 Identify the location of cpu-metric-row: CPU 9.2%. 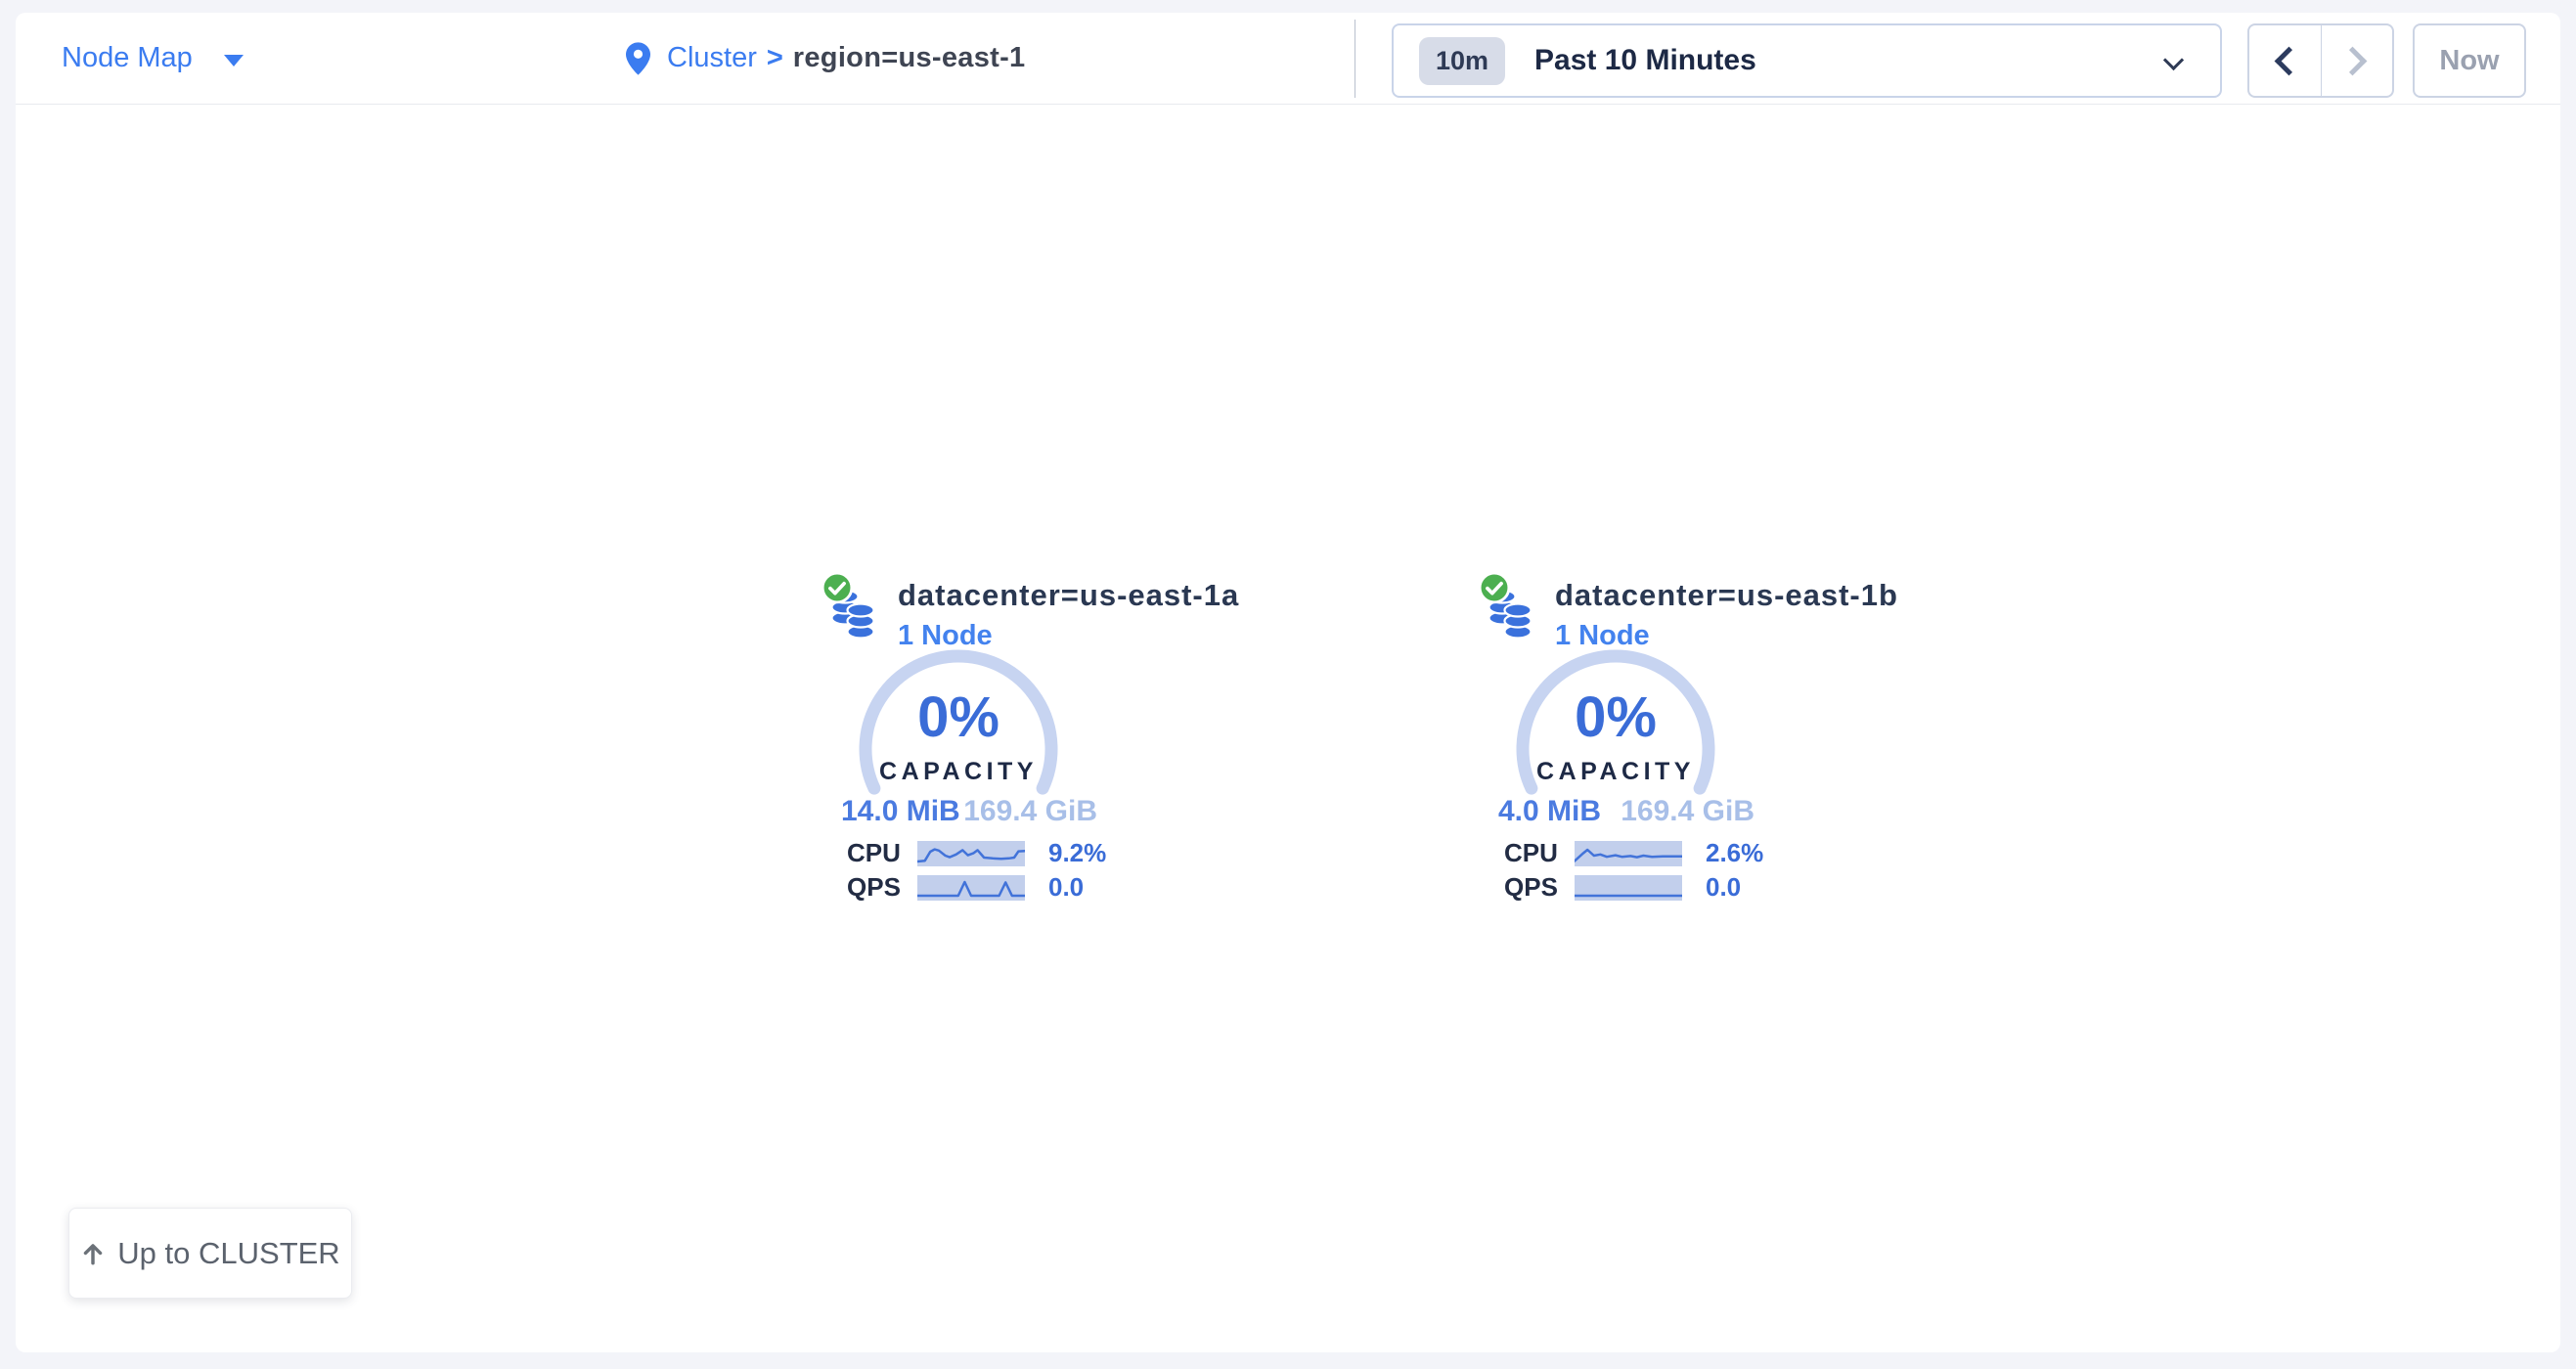
(977, 853).